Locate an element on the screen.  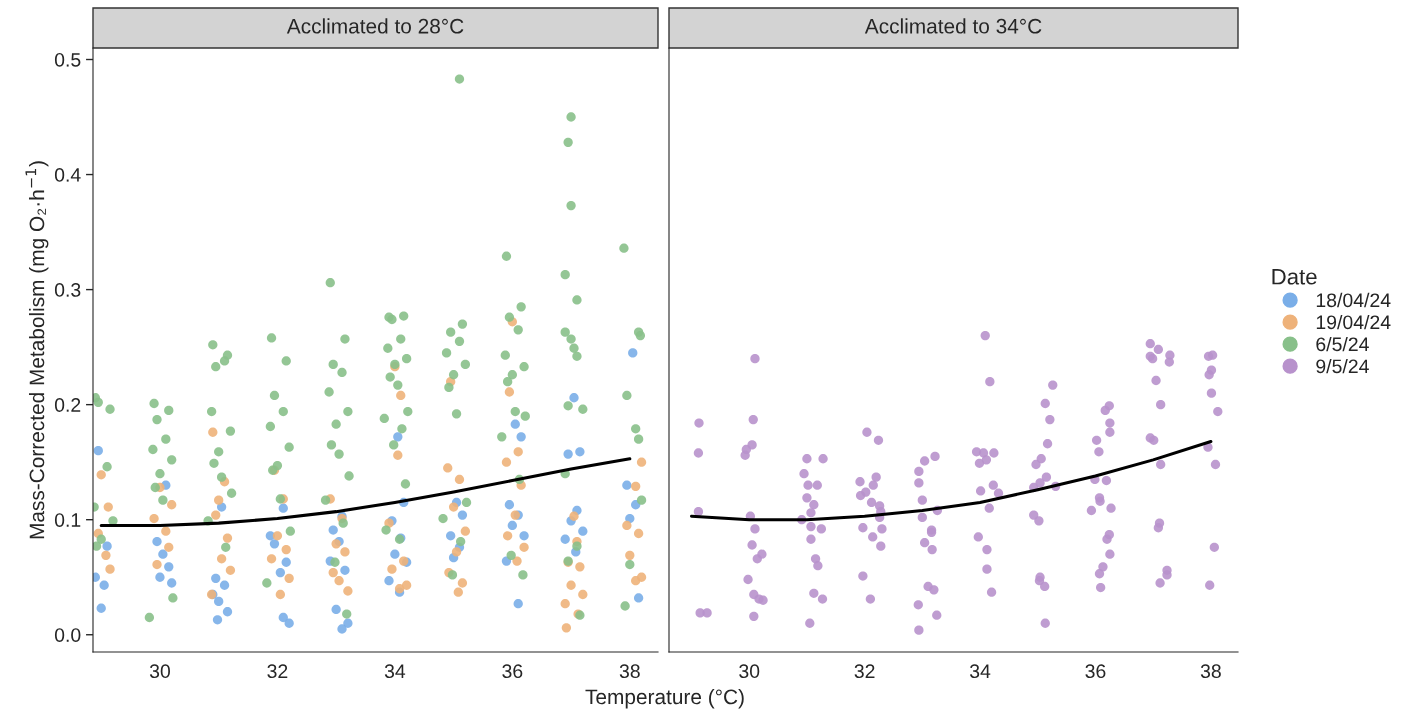
legend-label: 9/5/24 is located at coordinates (1342, 366).